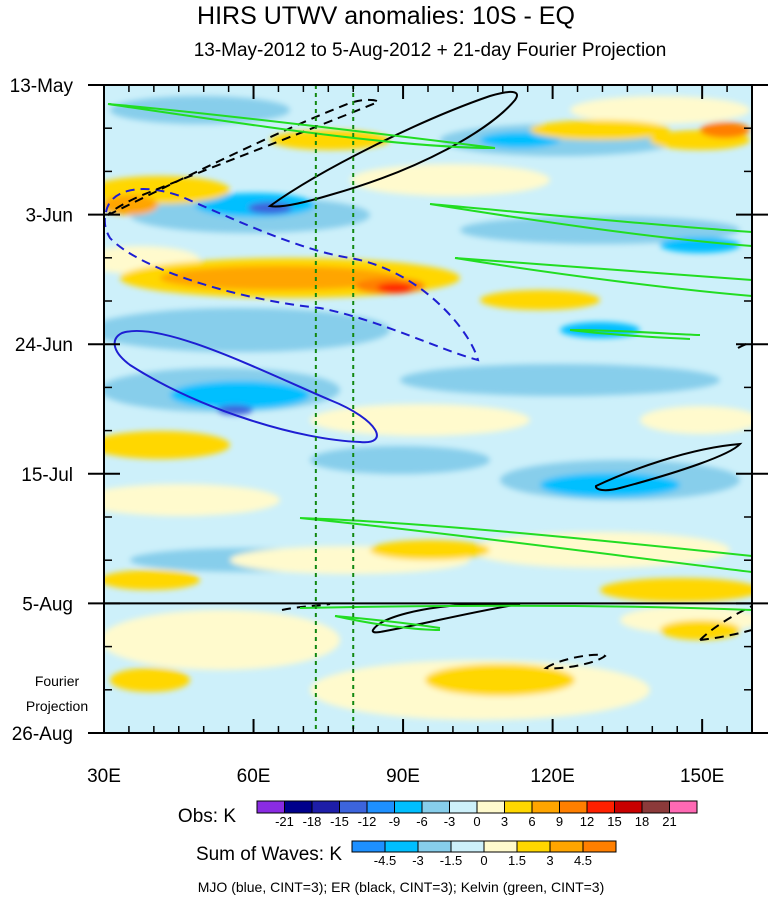  Describe the element at coordinates (245, 386) in the screenshot. I see `mjo-contour-negative` at that location.